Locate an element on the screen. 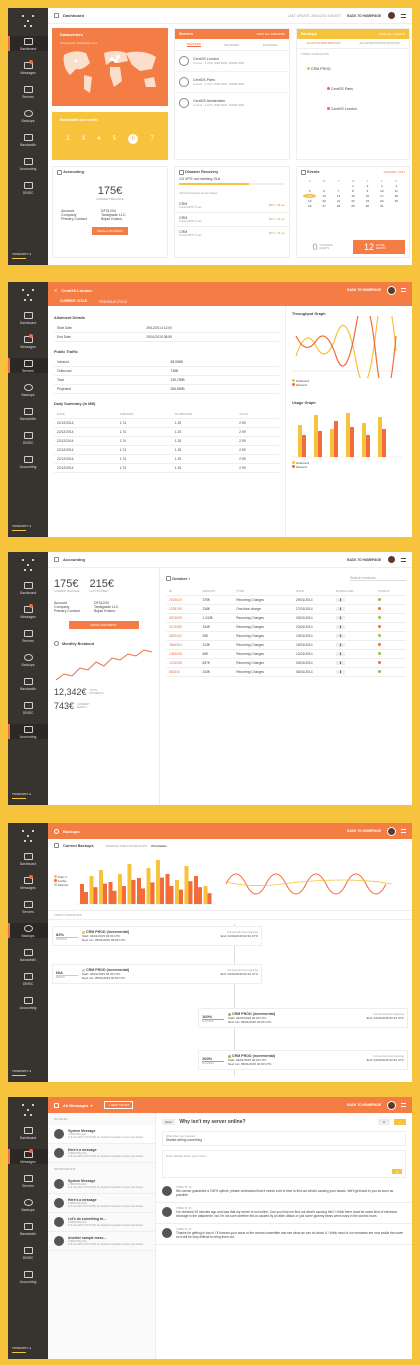 Image resolution: width=420 pixels, height=1365 pixels. calendar-day: 14 is located at coordinates (338, 196).